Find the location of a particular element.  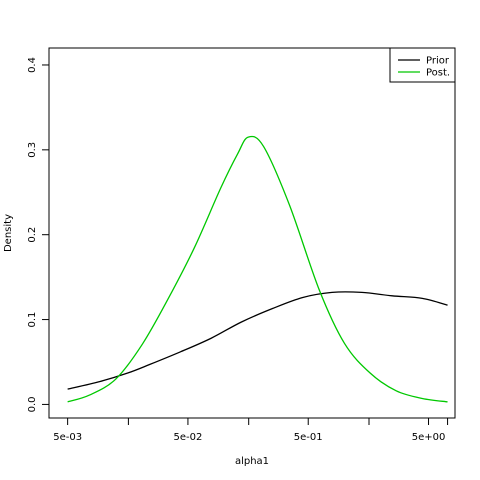

x-tick-label: 5e+00 is located at coordinates (429, 437).